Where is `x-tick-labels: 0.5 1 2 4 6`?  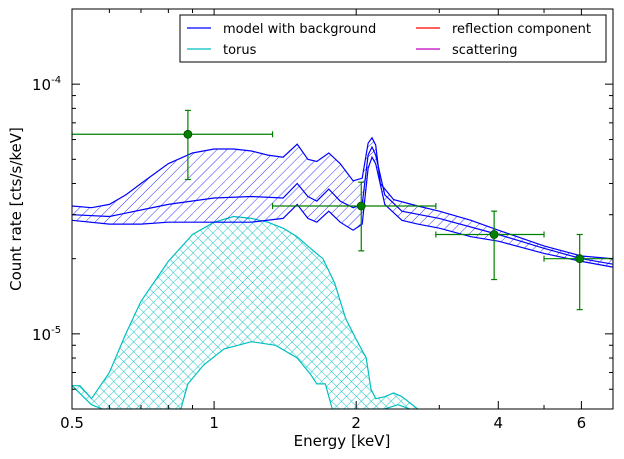 x-tick-labels: 0.5 1 2 4 6 is located at coordinates (323, 423).